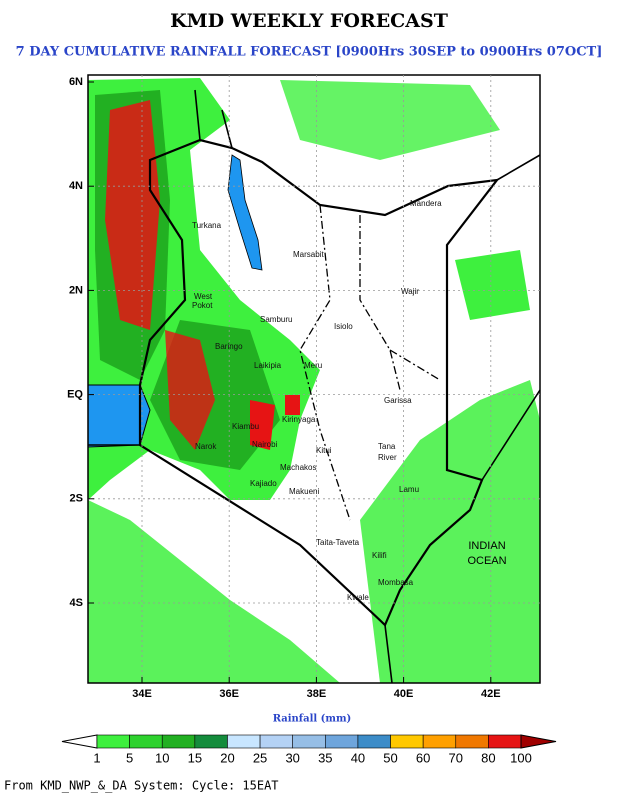  Describe the element at coordinates (141, 786) in the screenshot. I see `footer: From KMD_NWP_&_DA System: Cycle: 15EAT` at that location.